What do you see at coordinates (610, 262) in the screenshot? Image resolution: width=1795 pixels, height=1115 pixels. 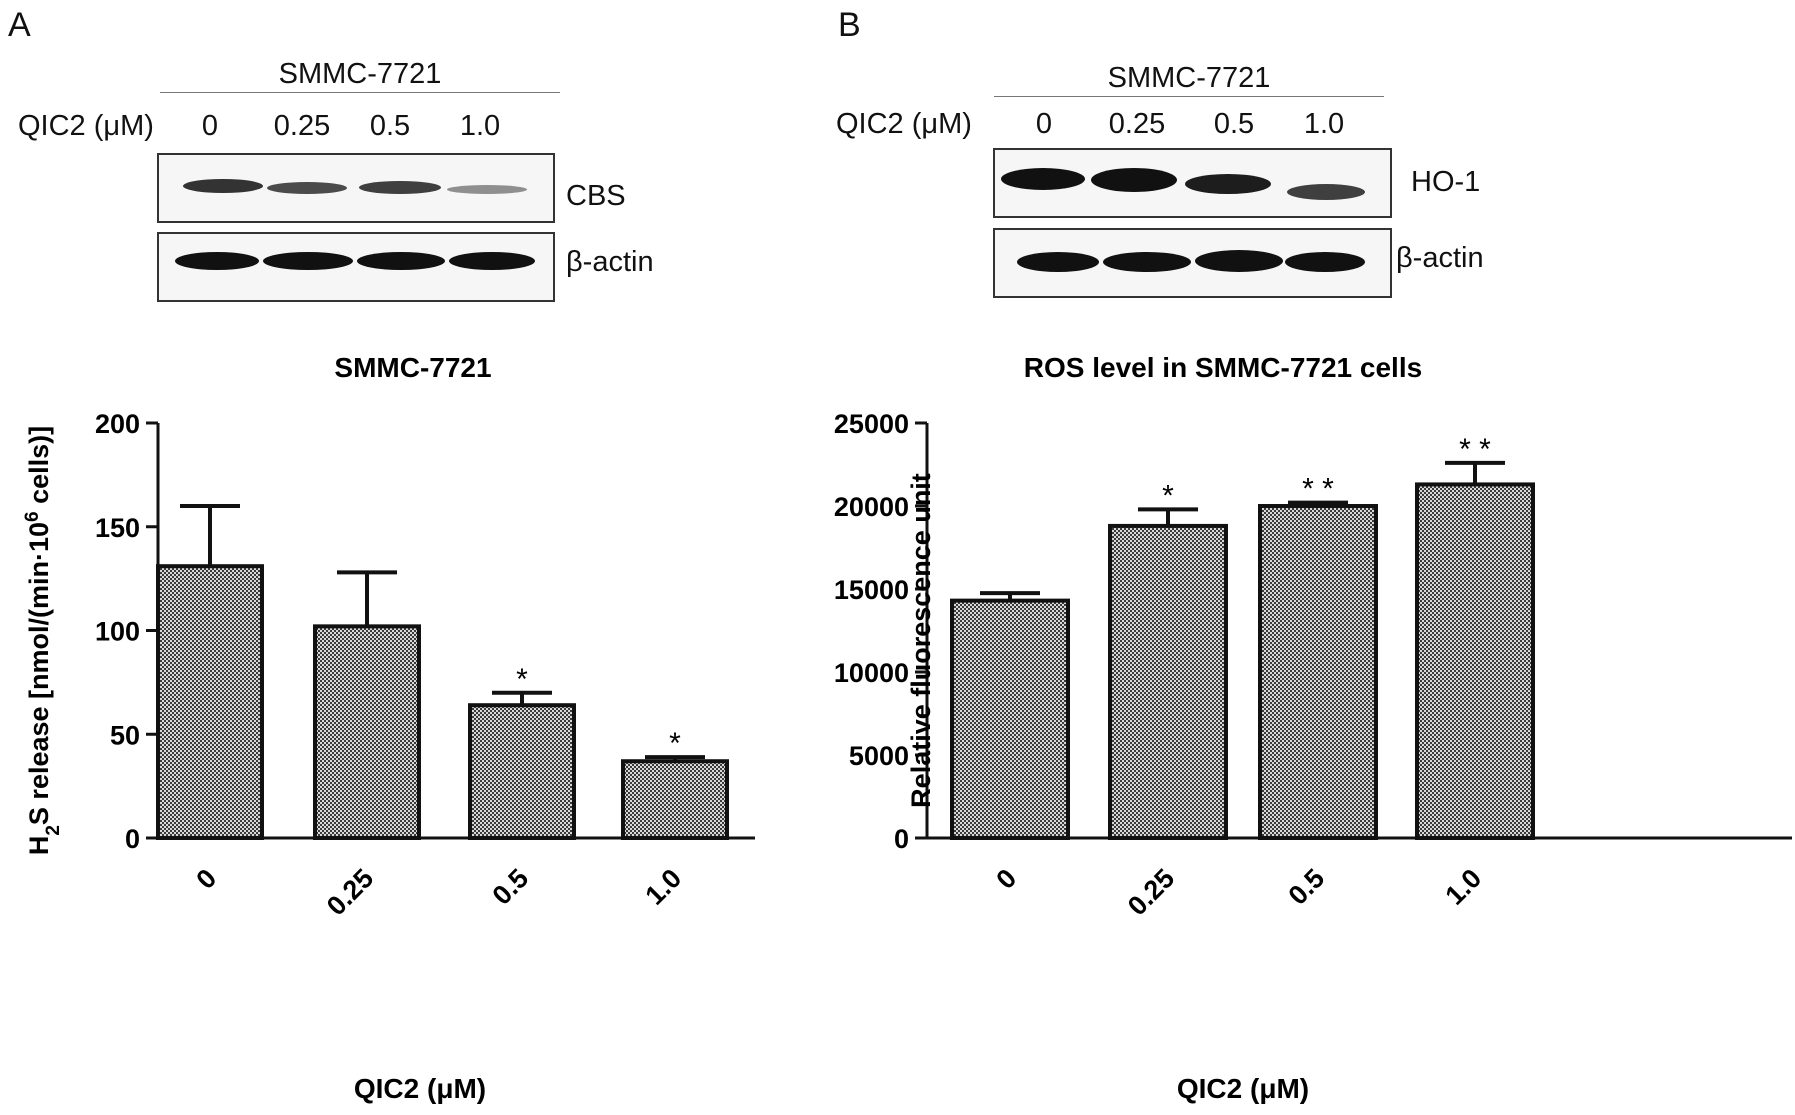 I see `blot-a-row-label: β-actin` at bounding box center [610, 262].